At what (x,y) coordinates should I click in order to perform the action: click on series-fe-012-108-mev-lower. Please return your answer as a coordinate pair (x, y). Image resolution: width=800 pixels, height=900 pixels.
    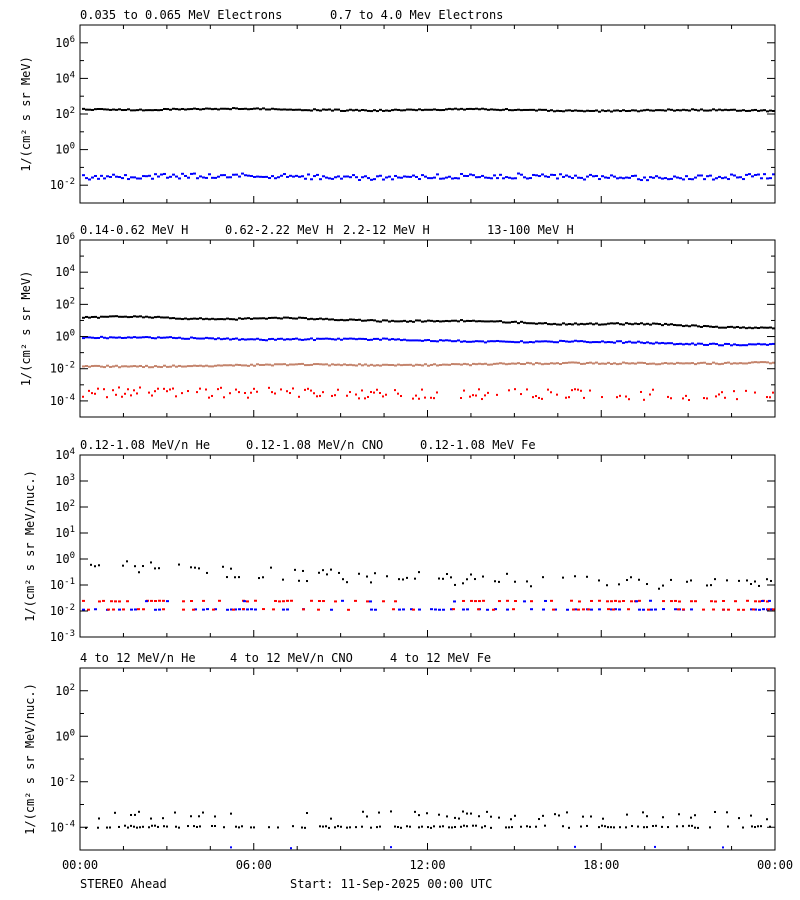
    Looking at the image, I should click on (431, 609).